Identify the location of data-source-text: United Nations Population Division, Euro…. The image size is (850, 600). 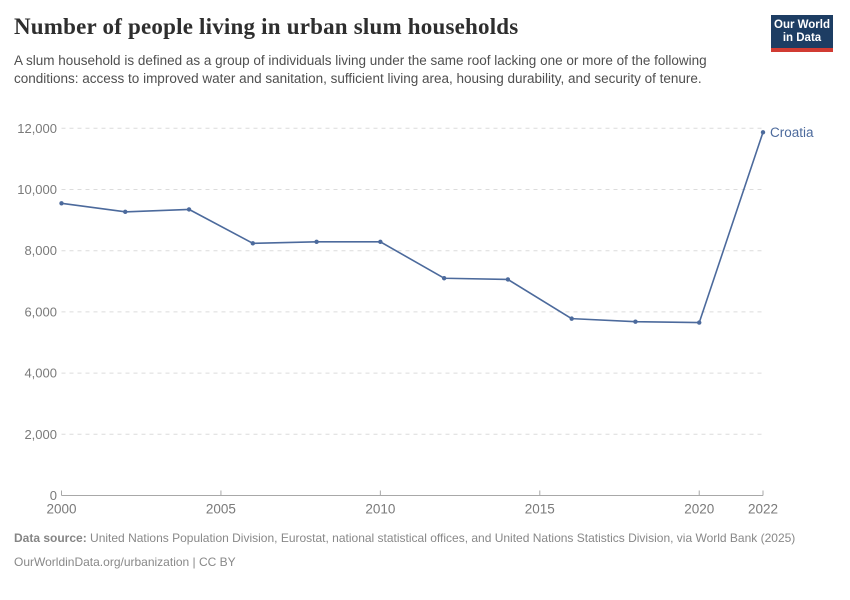
(443, 538).